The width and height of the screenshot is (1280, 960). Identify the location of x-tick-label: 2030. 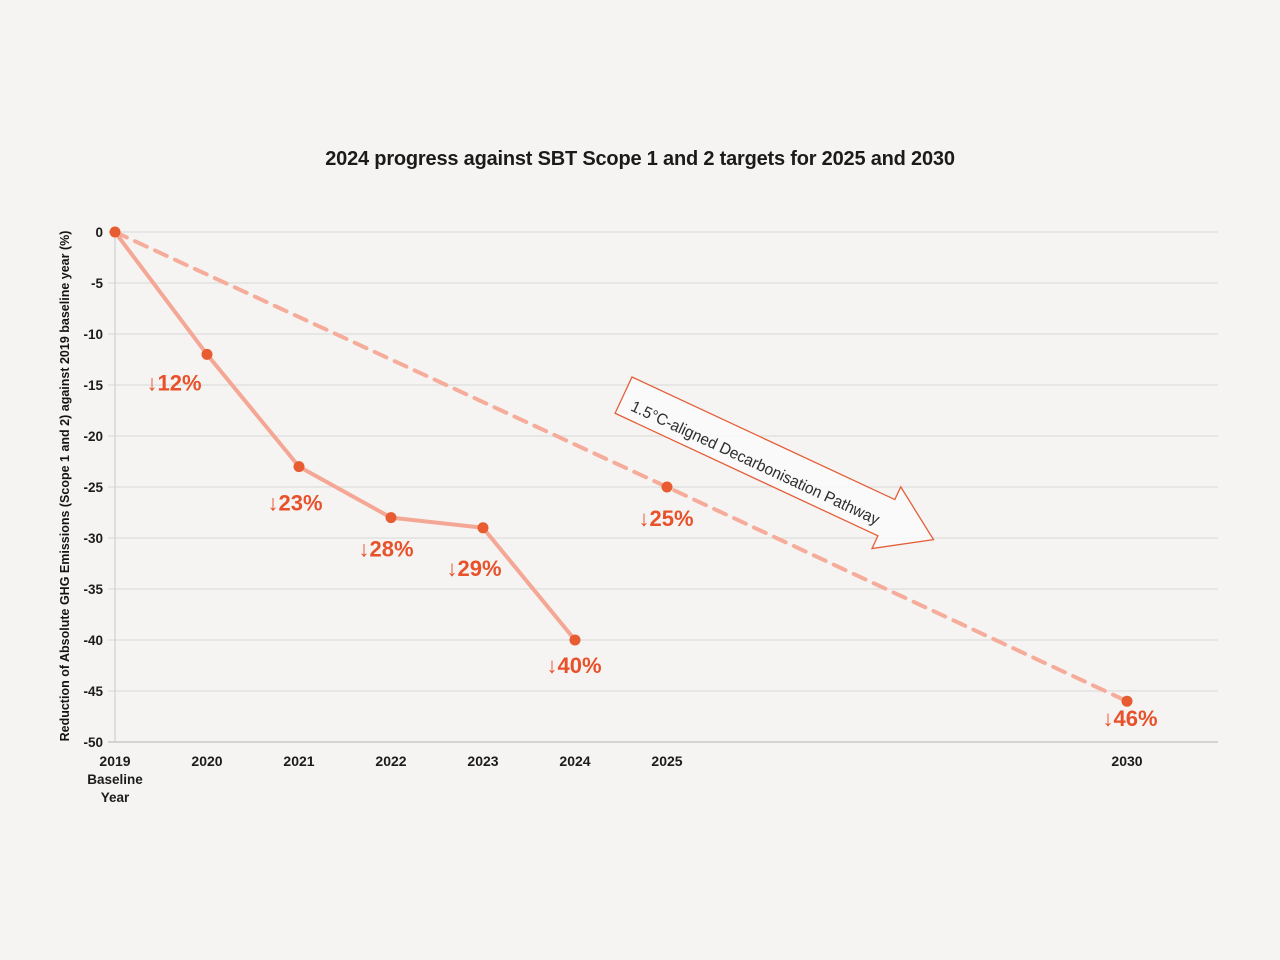
(1126, 761).